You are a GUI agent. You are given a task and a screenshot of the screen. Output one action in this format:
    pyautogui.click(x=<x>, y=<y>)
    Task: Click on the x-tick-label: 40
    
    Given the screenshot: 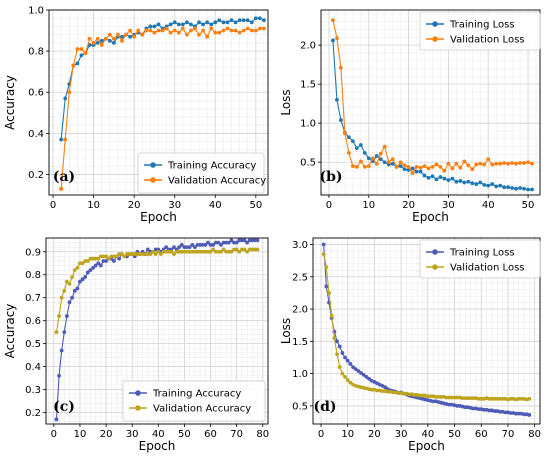 What is the action you would take?
    pyautogui.click(x=488, y=205)
    